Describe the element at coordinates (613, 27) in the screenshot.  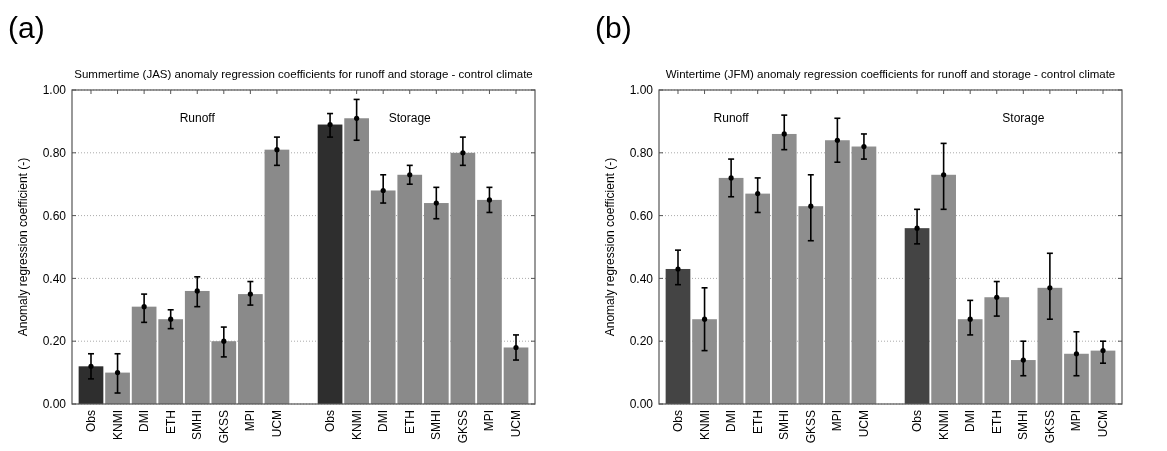
I see `text: (b)` at that location.